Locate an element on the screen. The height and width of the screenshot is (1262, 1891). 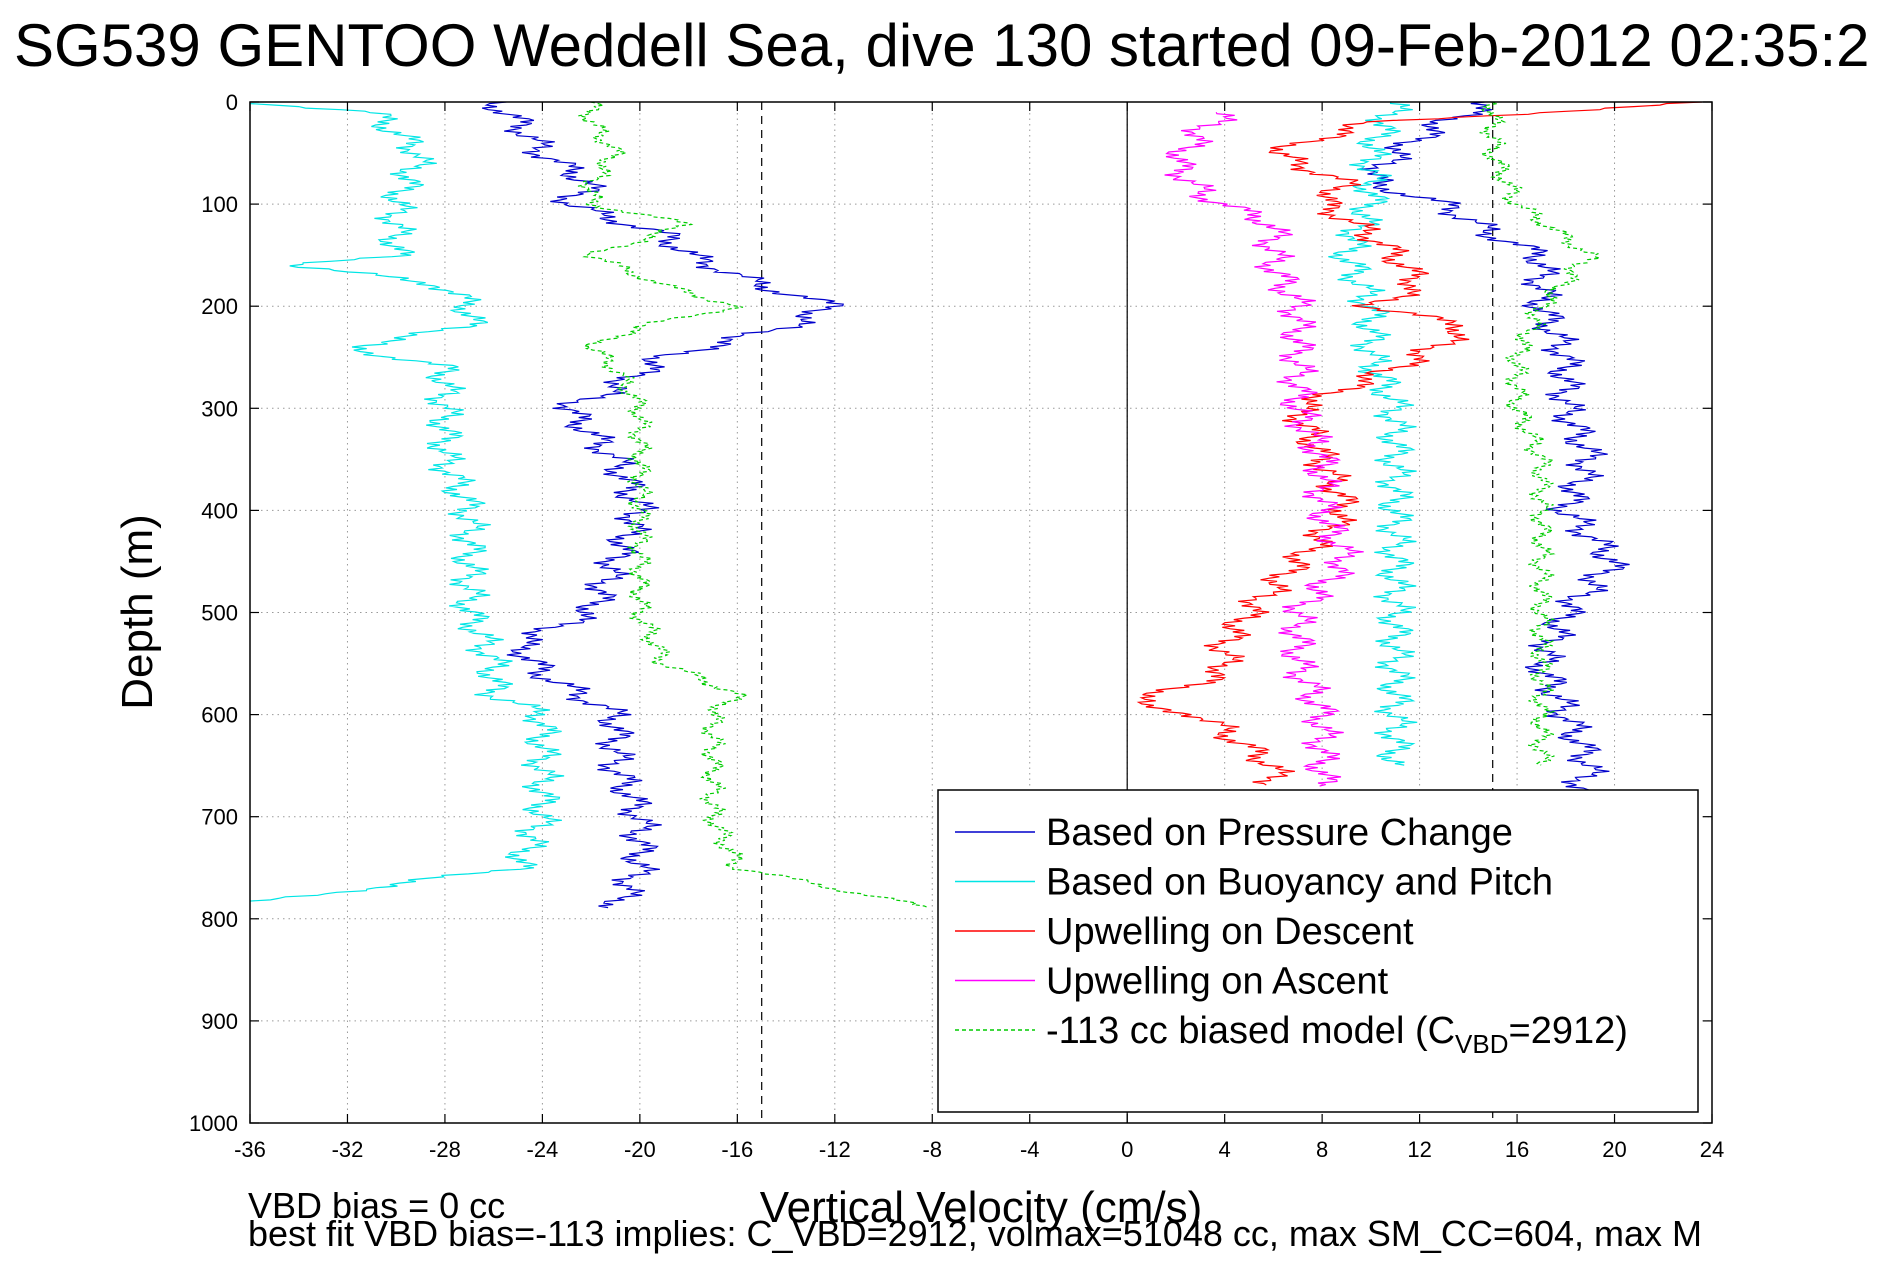
x-tick-label: 24 is located at coordinates (1712, 1149).